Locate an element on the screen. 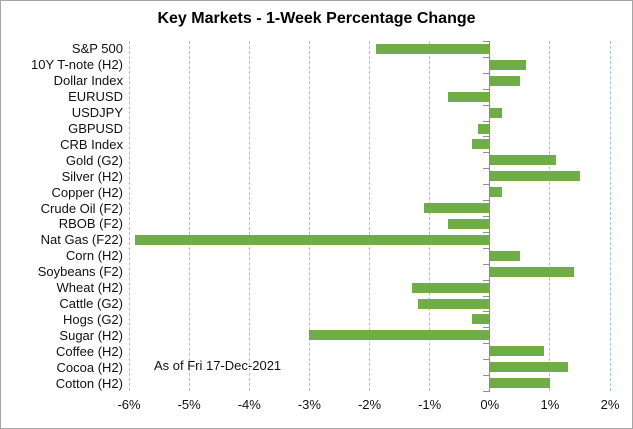  bar-coffee-h2 is located at coordinates (516, 351).